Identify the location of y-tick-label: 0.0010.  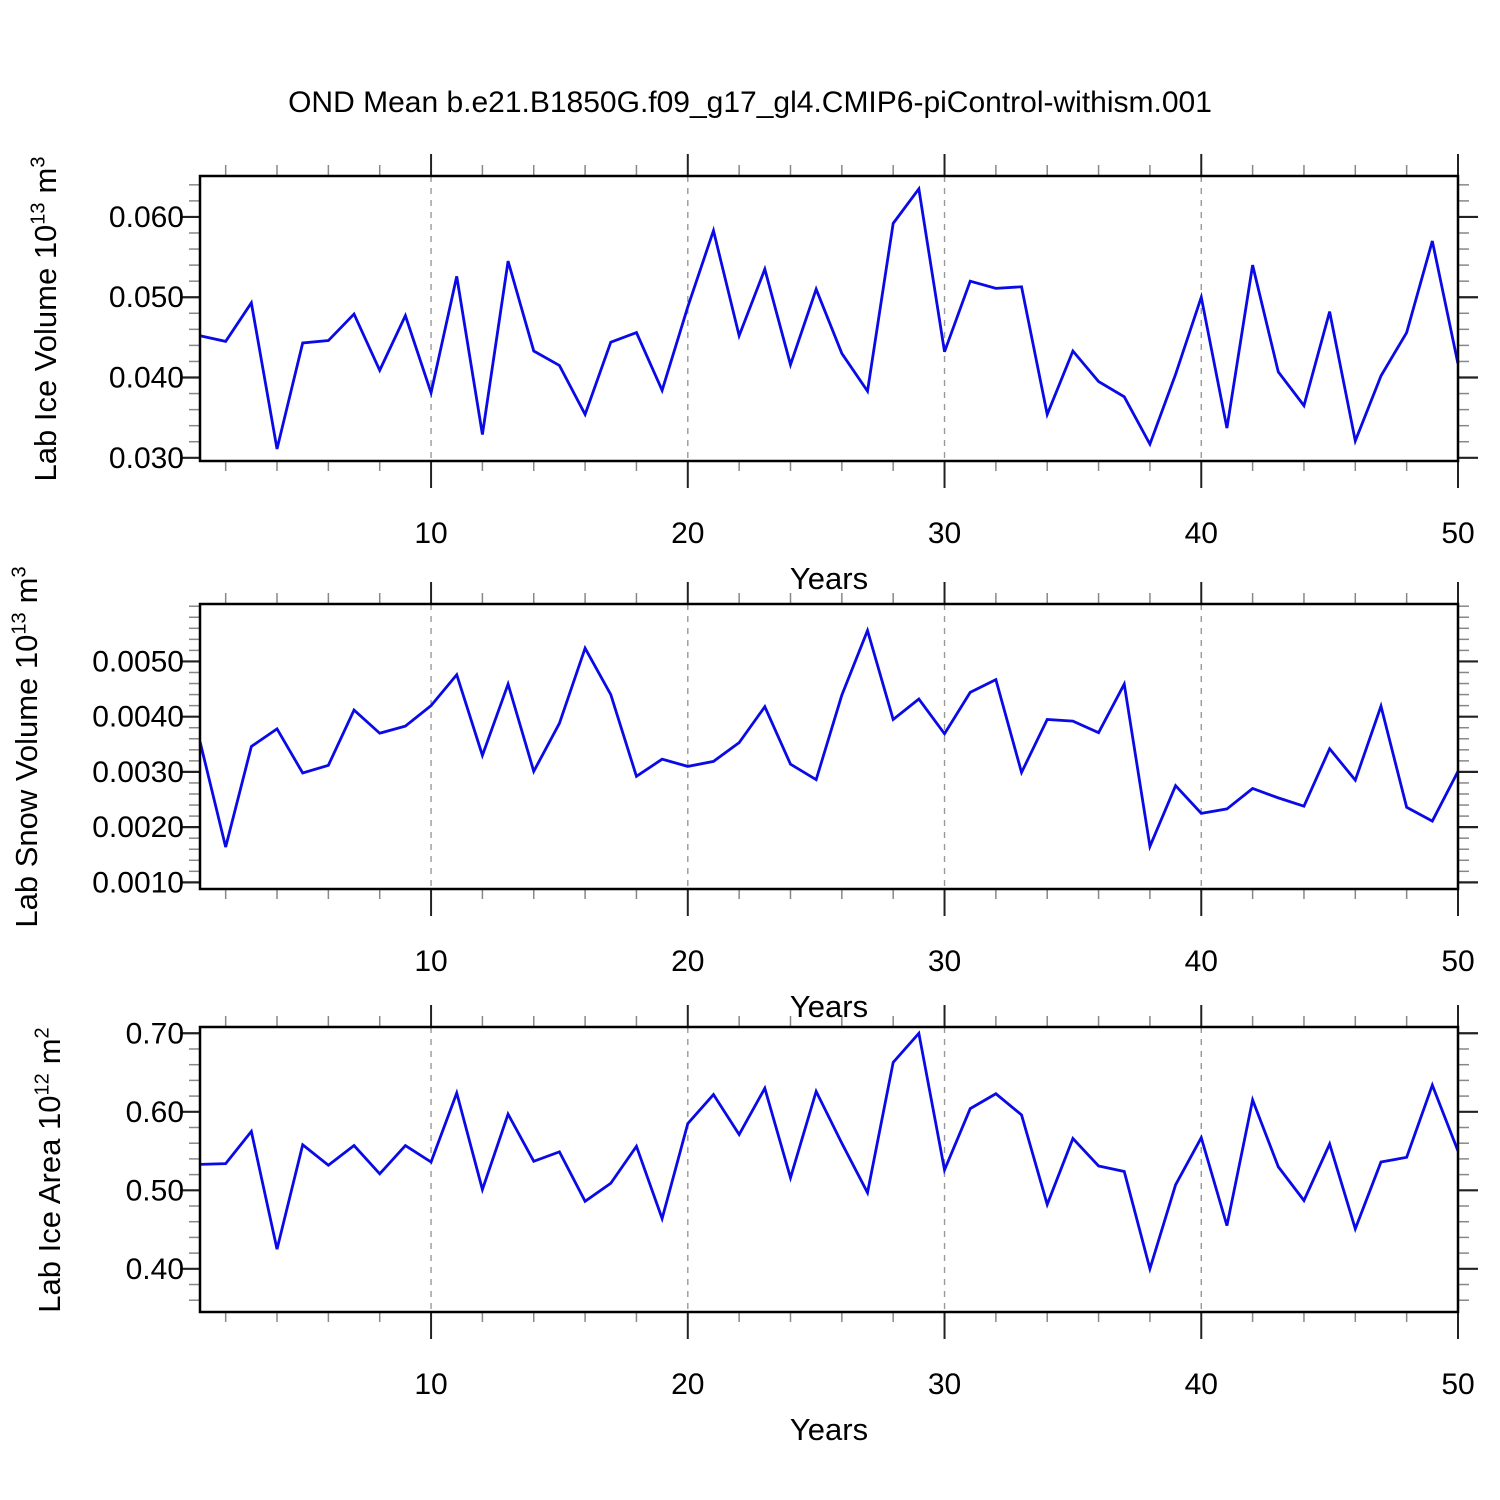
(138, 882).